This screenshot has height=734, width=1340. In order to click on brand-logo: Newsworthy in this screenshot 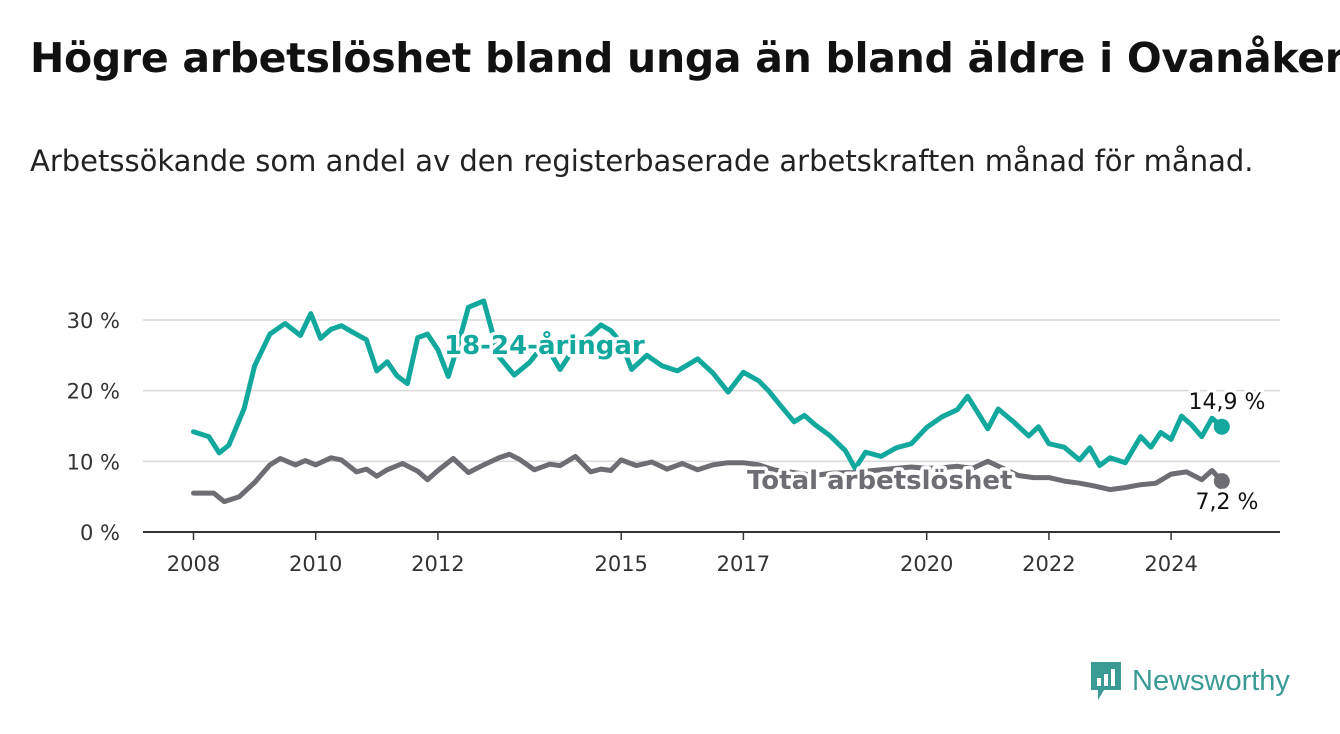, I will do `click(1189, 681)`.